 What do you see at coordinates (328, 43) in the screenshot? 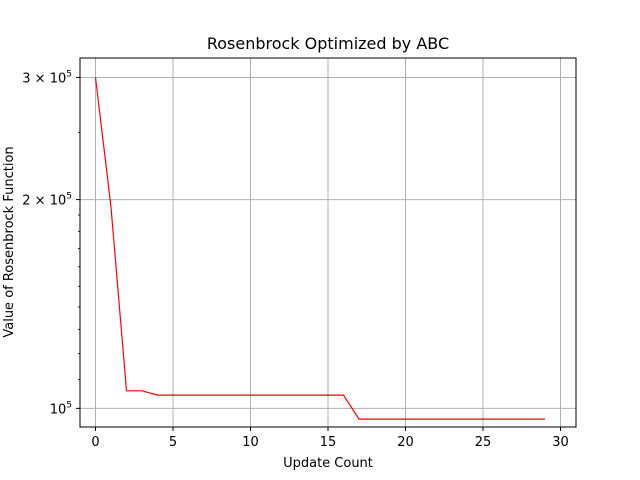
I see `chart-title: Rosenbrock Optimized by ABC` at bounding box center [328, 43].